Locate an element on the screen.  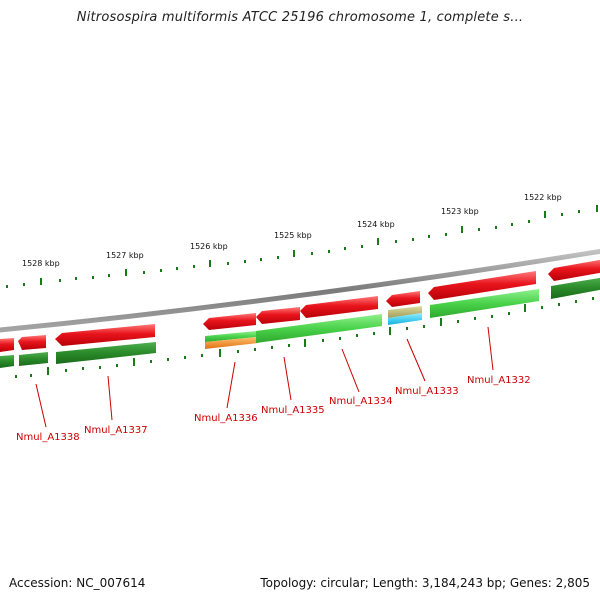
inner-ruler-dots is located at coordinates (304, 337).